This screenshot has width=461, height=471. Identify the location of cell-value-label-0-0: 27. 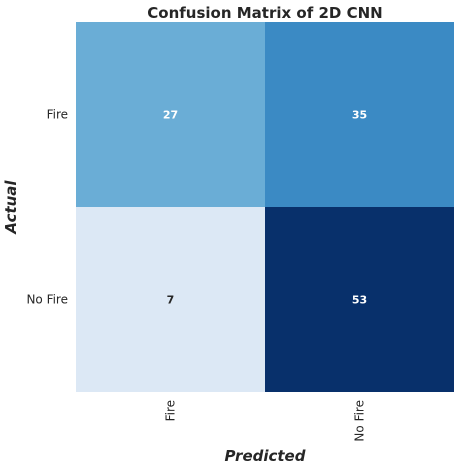
(170, 115).